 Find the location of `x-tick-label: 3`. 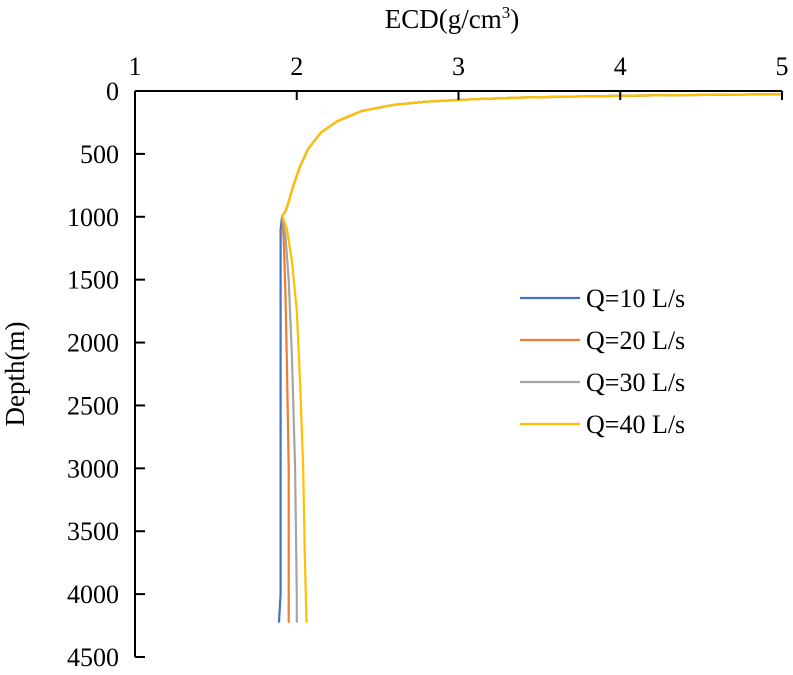

x-tick-label: 3 is located at coordinates (458, 66).